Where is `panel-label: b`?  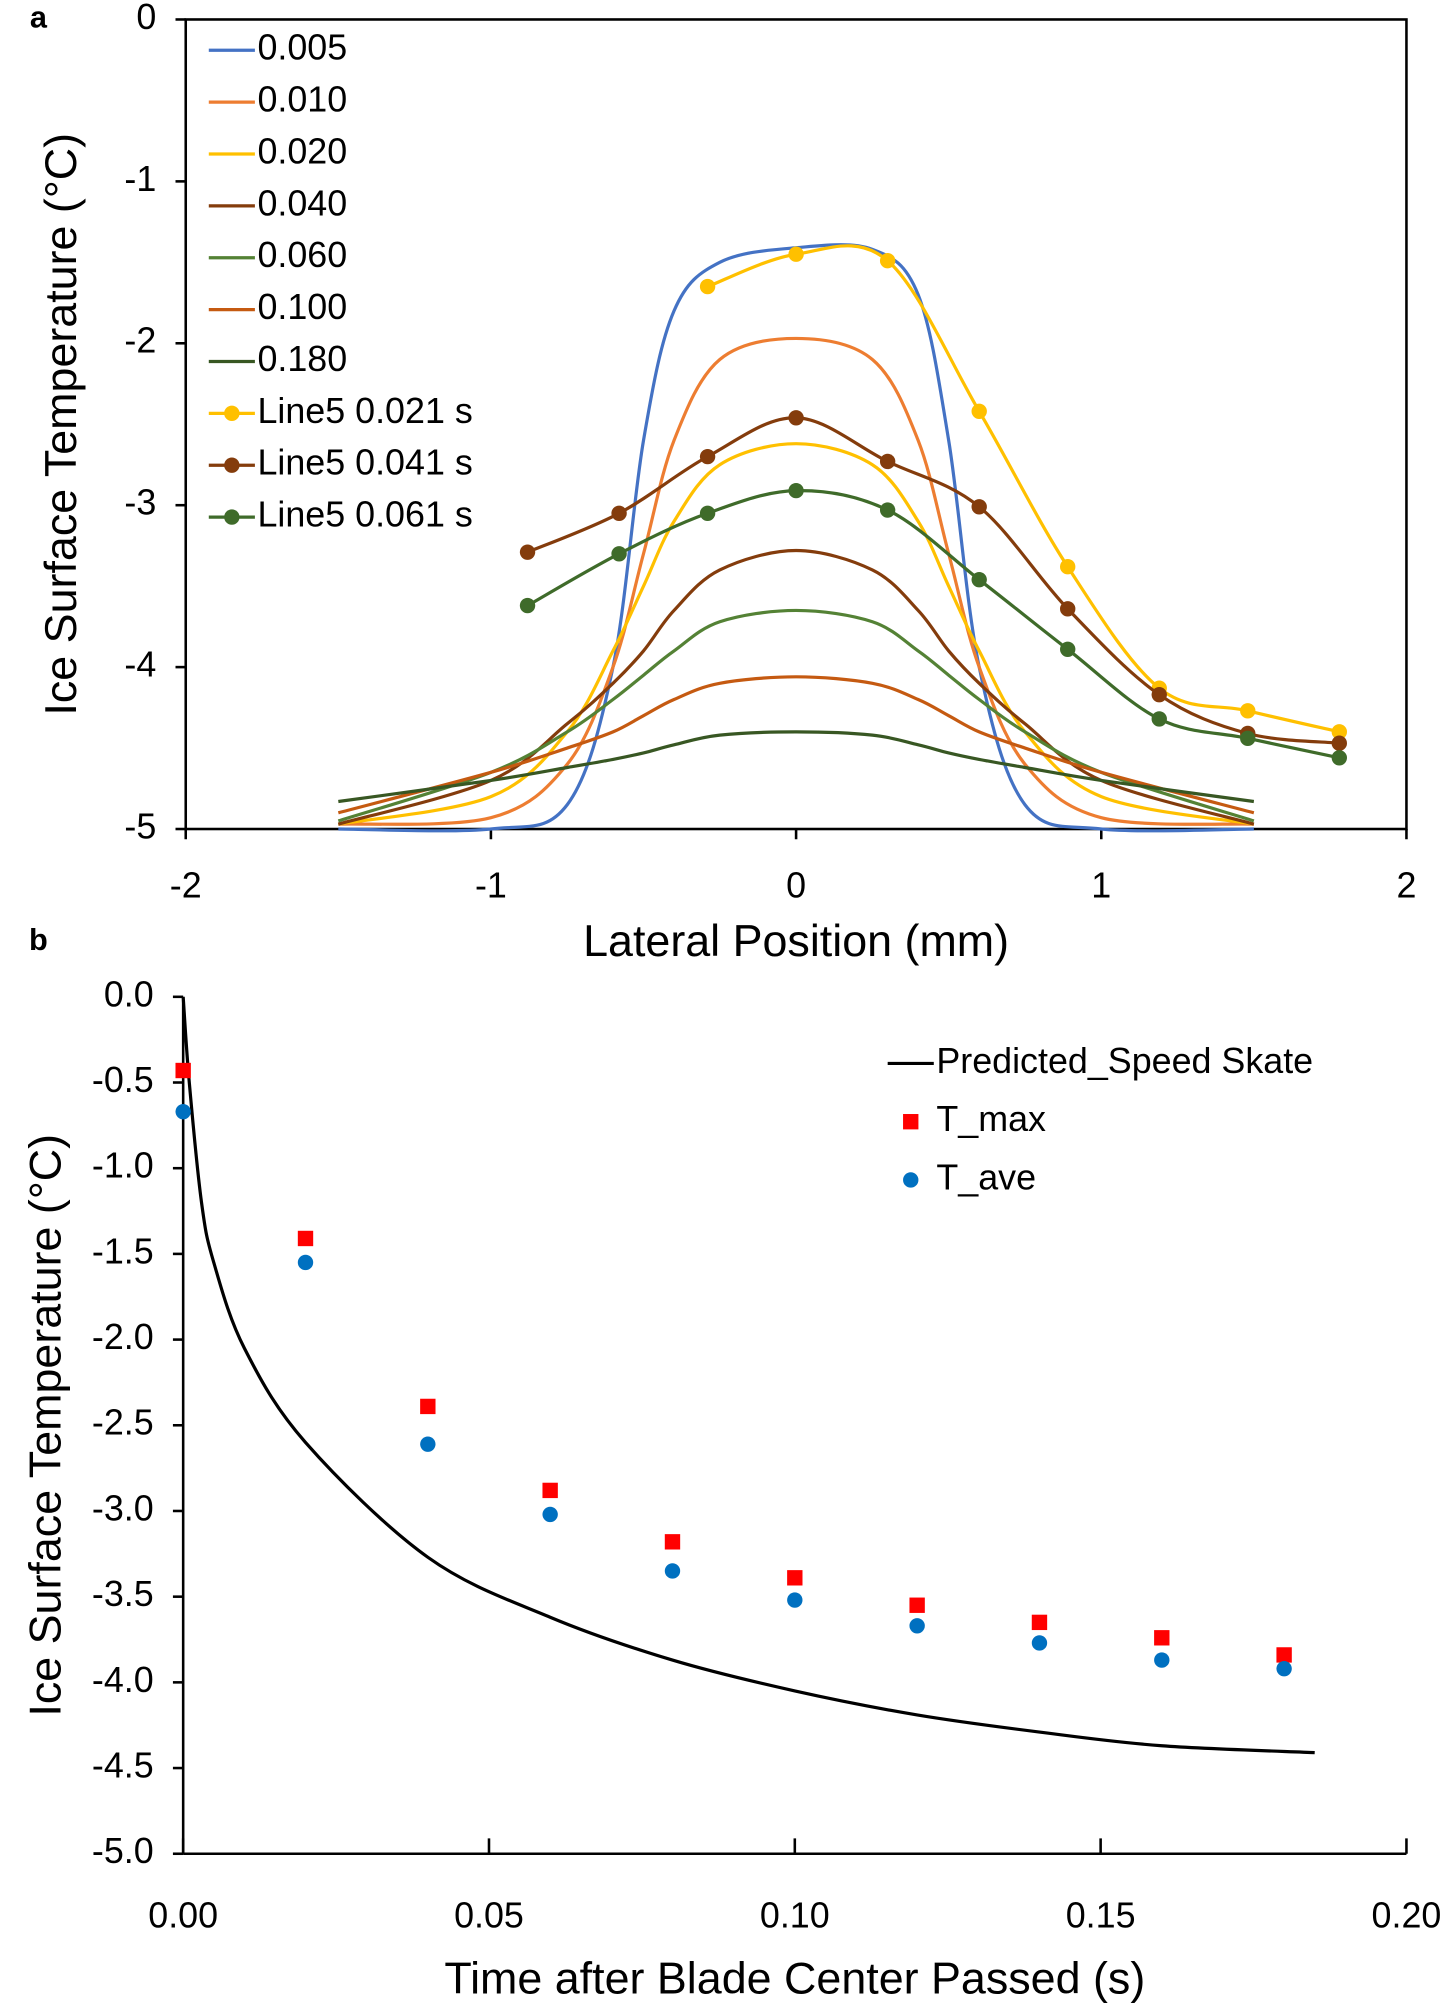 panel-label: b is located at coordinates (38, 939).